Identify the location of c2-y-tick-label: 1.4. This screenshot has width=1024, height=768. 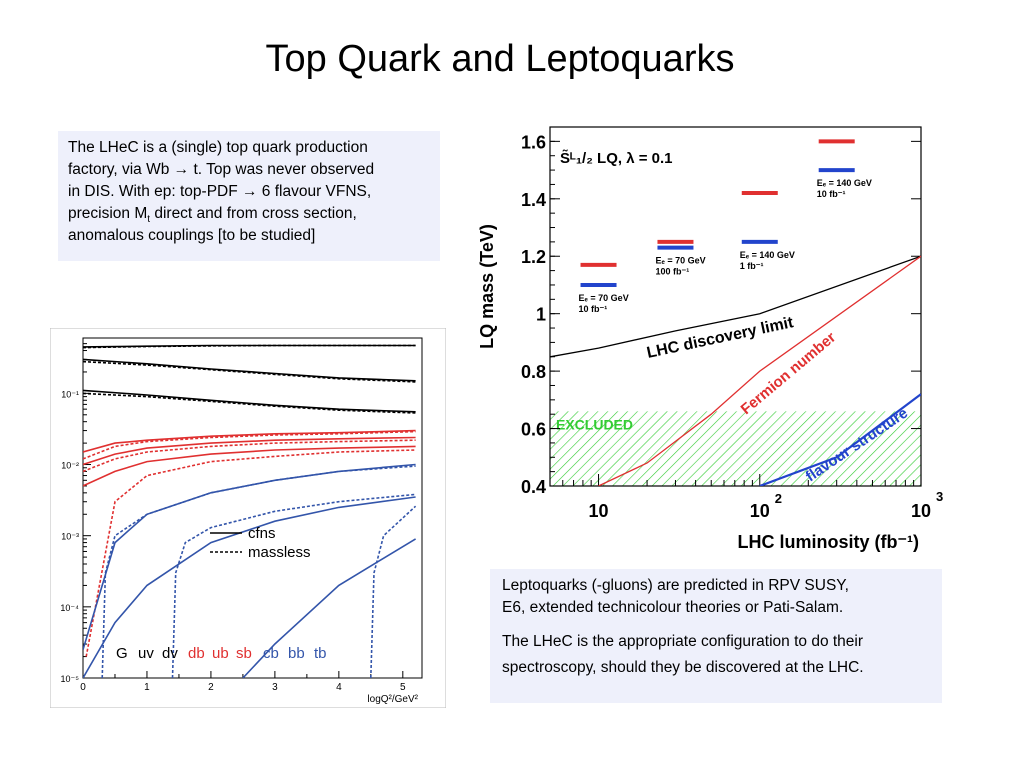
(533, 200).